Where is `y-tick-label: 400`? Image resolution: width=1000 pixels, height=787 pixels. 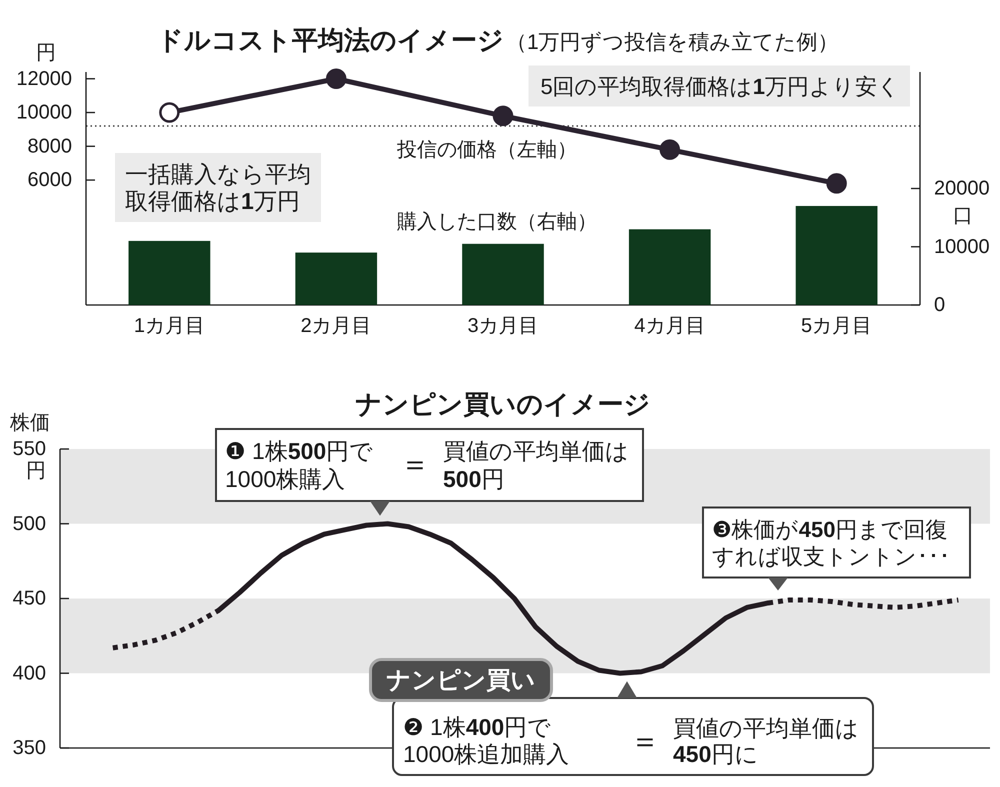
y-tick-label: 400 is located at coordinates (29, 673).